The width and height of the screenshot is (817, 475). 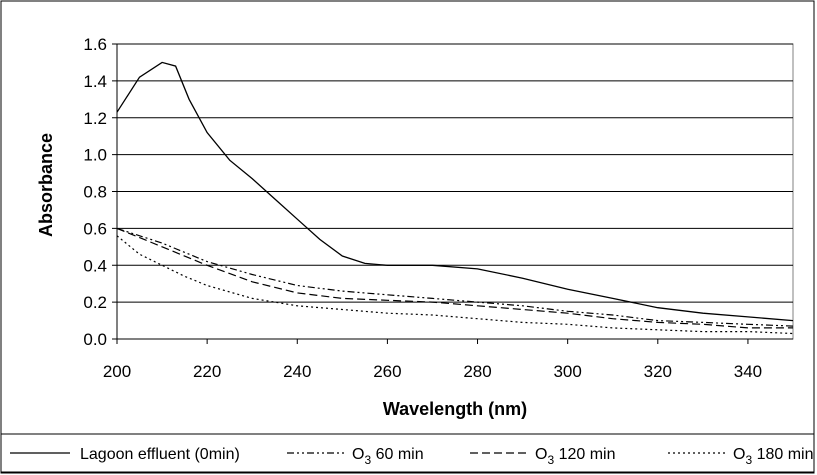 I want to click on legend-label-3: O3 120 min, so click(x=575, y=456).